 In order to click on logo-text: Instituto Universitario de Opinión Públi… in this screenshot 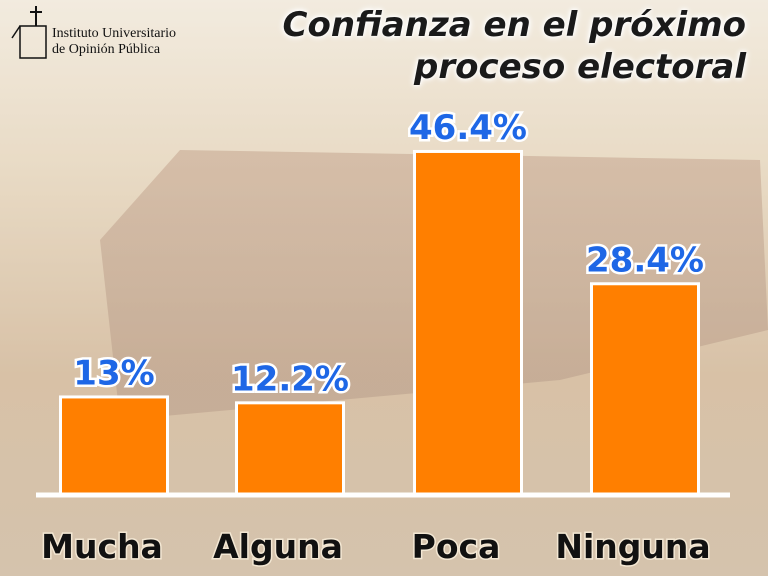, I will do `click(114, 42)`.